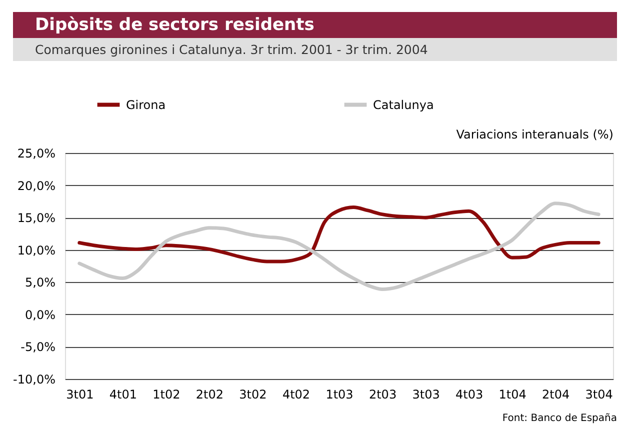 This screenshot has width=625, height=434. What do you see at coordinates (512, 395) in the screenshot?
I see `x-tick-label: 1t04` at bounding box center [512, 395].